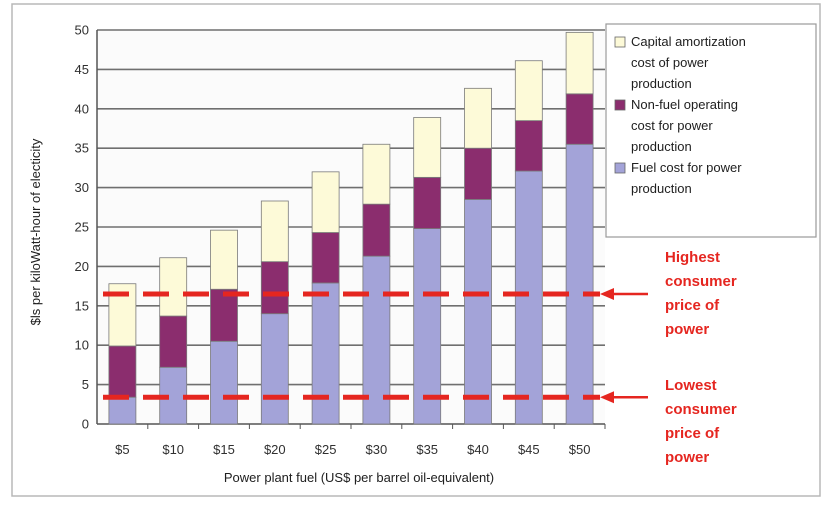 The height and width of the screenshot is (519, 826). What do you see at coordinates (82, 108) in the screenshot?
I see `y-tick-label-40: 40` at bounding box center [82, 108].